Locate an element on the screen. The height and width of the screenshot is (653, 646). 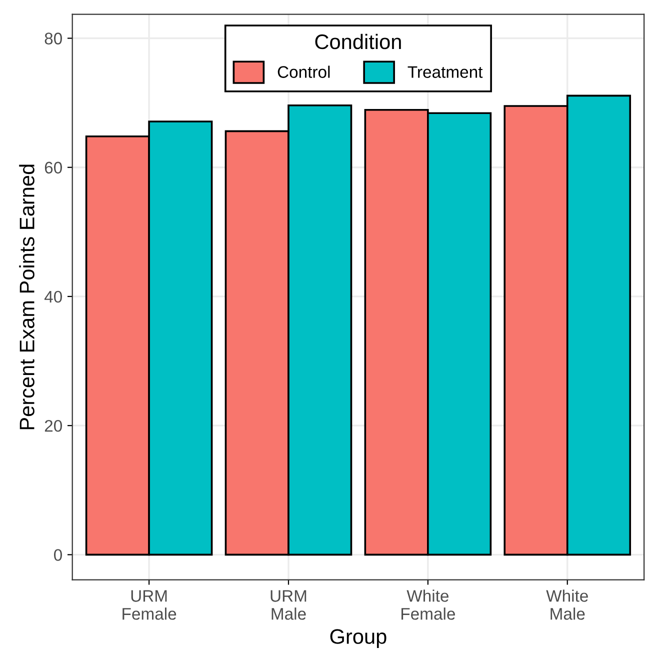
legend-label: Control is located at coordinates (304, 72).